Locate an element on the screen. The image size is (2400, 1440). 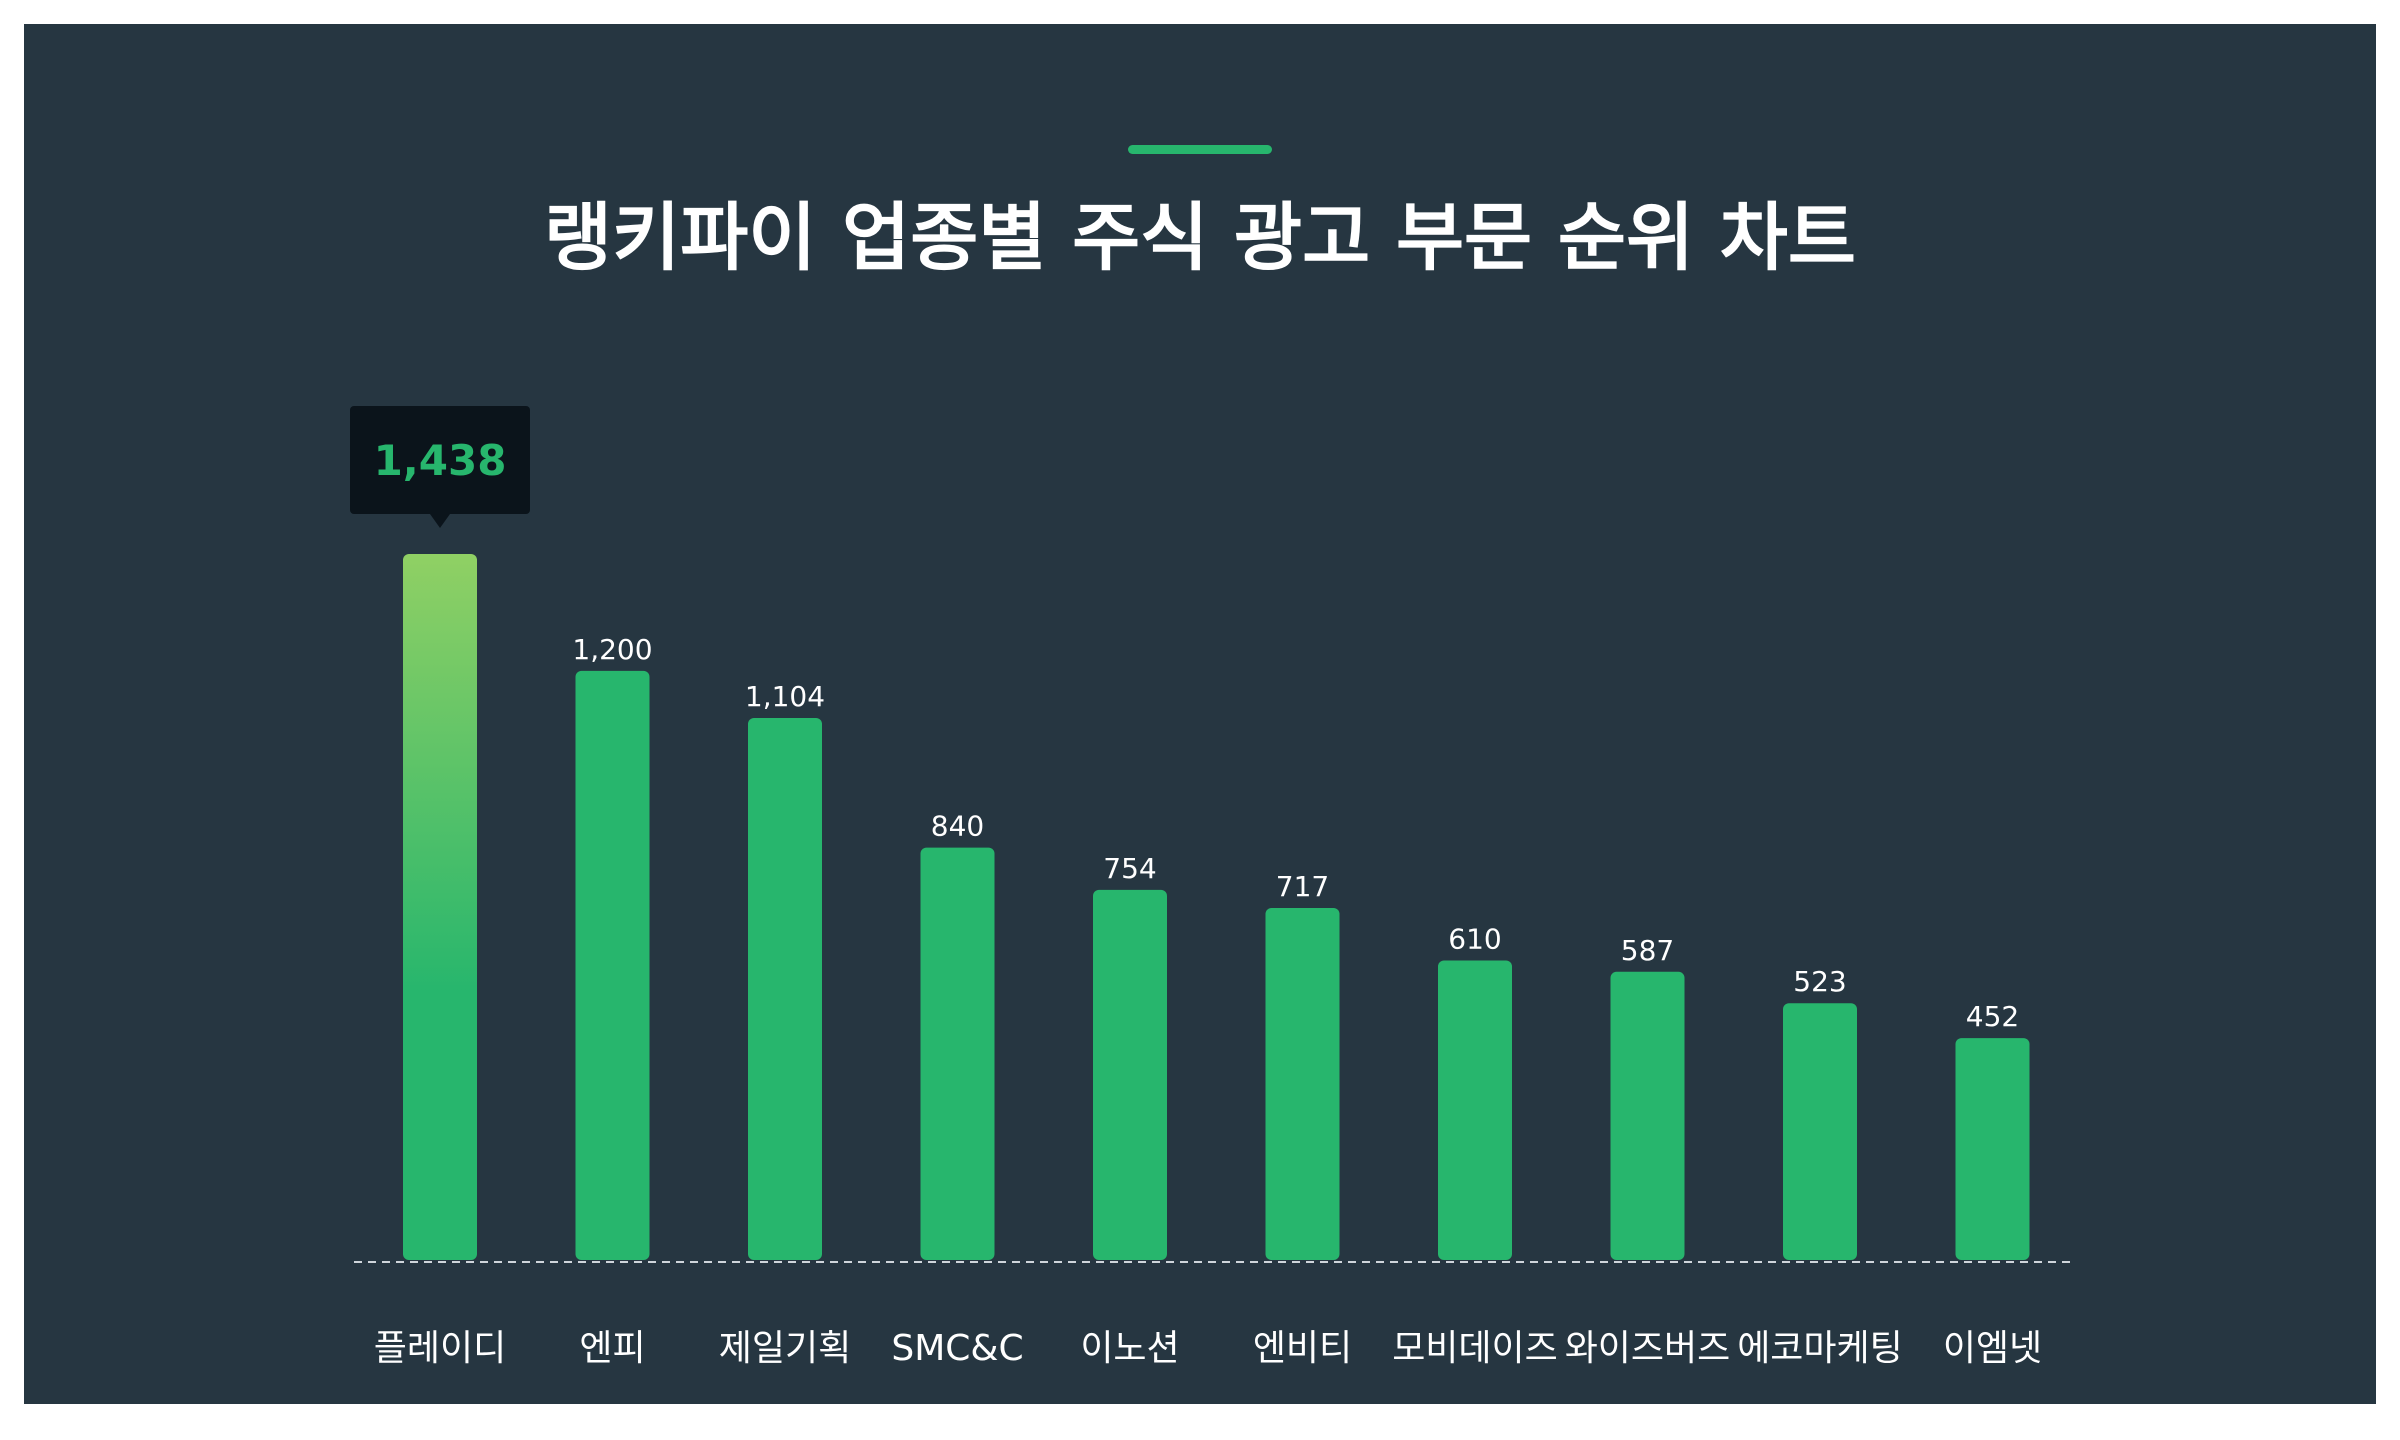
chart-title: 랭키파이 업종별 주식 광고 부문 순위 차트 is located at coordinates (1200, 238).